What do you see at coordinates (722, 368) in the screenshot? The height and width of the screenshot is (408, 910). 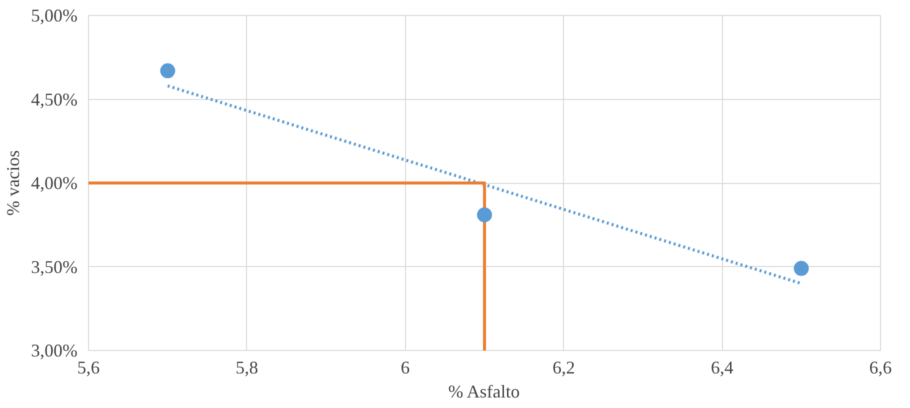 I see `x-tick-label: 6,4` at bounding box center [722, 368].